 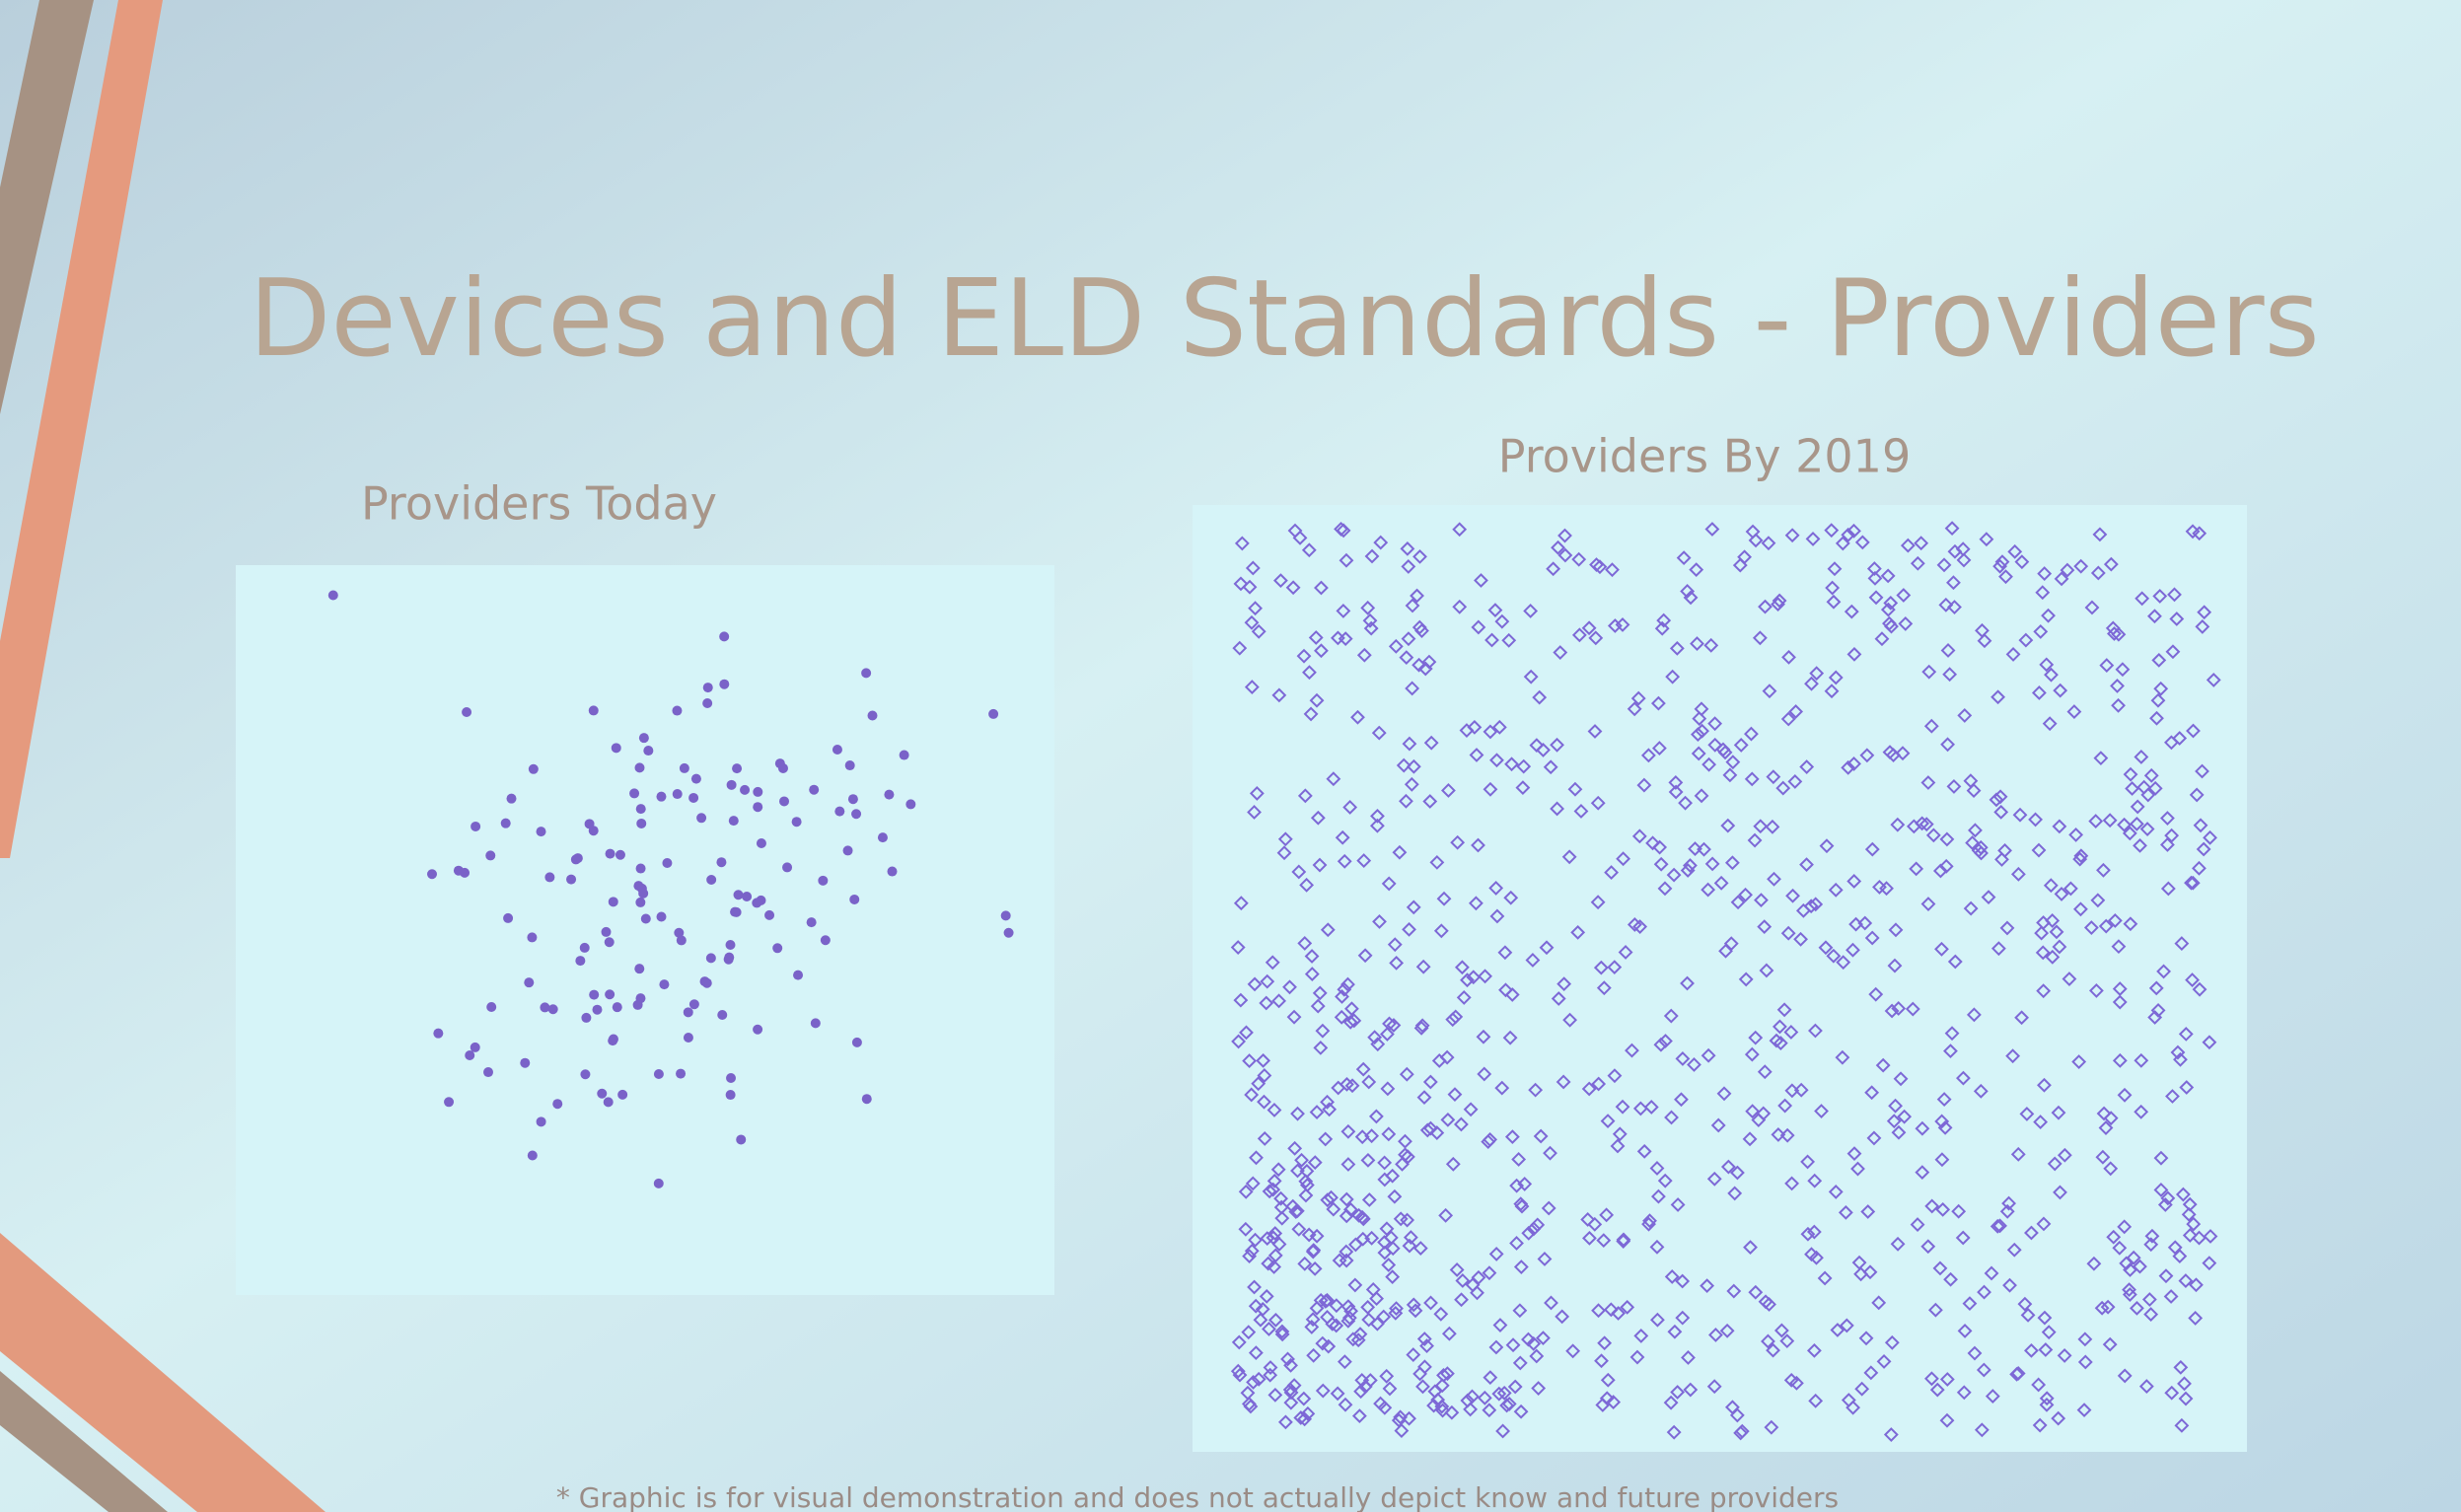 What do you see at coordinates (1704, 456) in the screenshot?
I see `panel-title: Providers By 2019` at bounding box center [1704, 456].